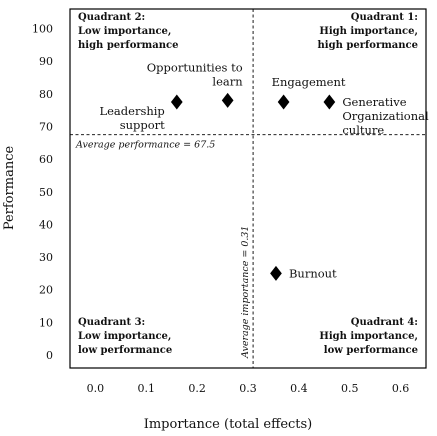 The width and height of the screenshot is (437, 436). I want to click on y-tick-label: 70, so click(46, 126).